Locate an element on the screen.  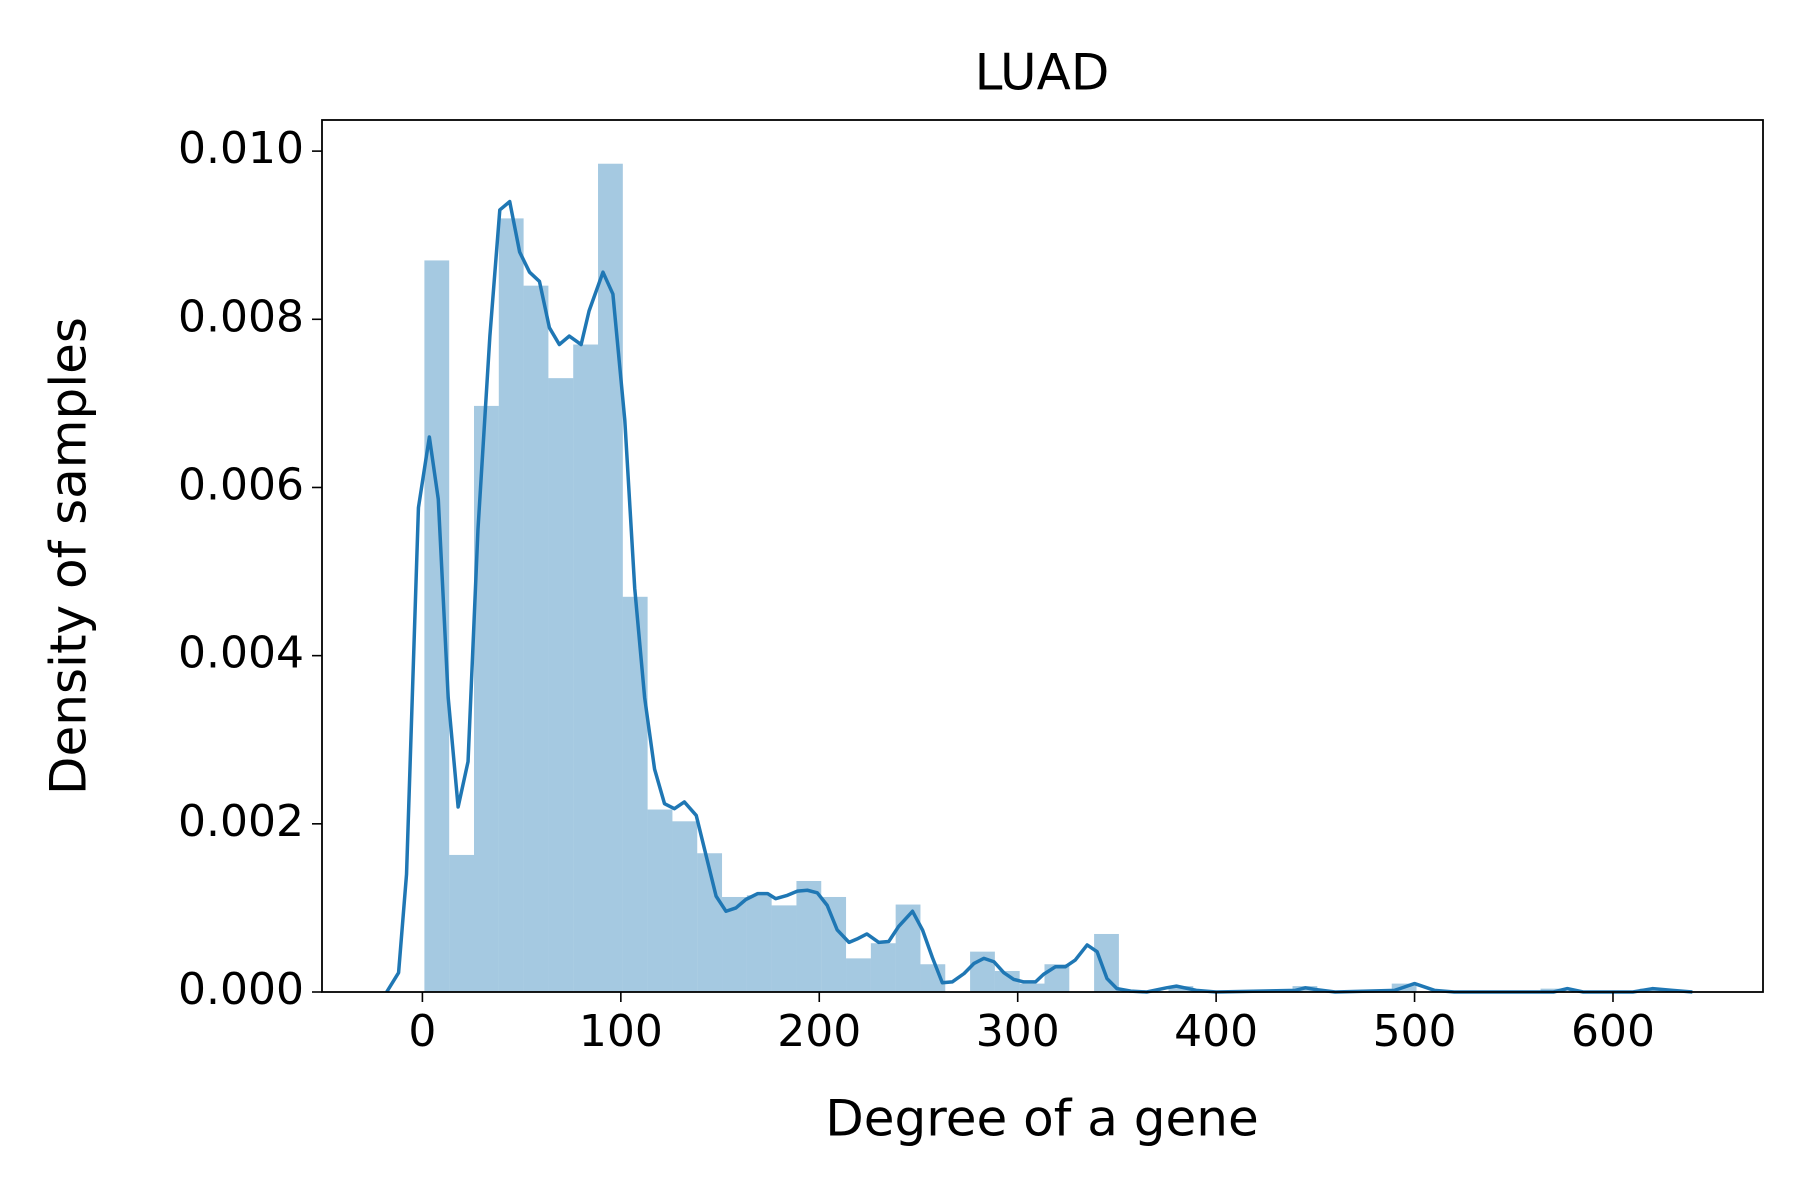
x-tick-label: 200 is located at coordinates (819, 1031).